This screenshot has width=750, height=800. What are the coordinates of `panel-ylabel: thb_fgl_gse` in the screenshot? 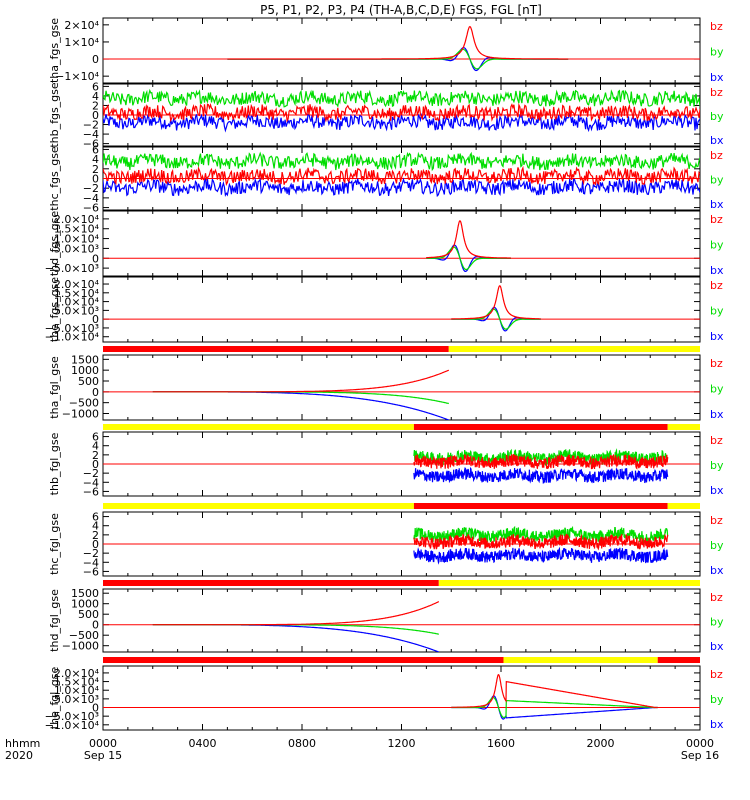 It's located at (54, 463).